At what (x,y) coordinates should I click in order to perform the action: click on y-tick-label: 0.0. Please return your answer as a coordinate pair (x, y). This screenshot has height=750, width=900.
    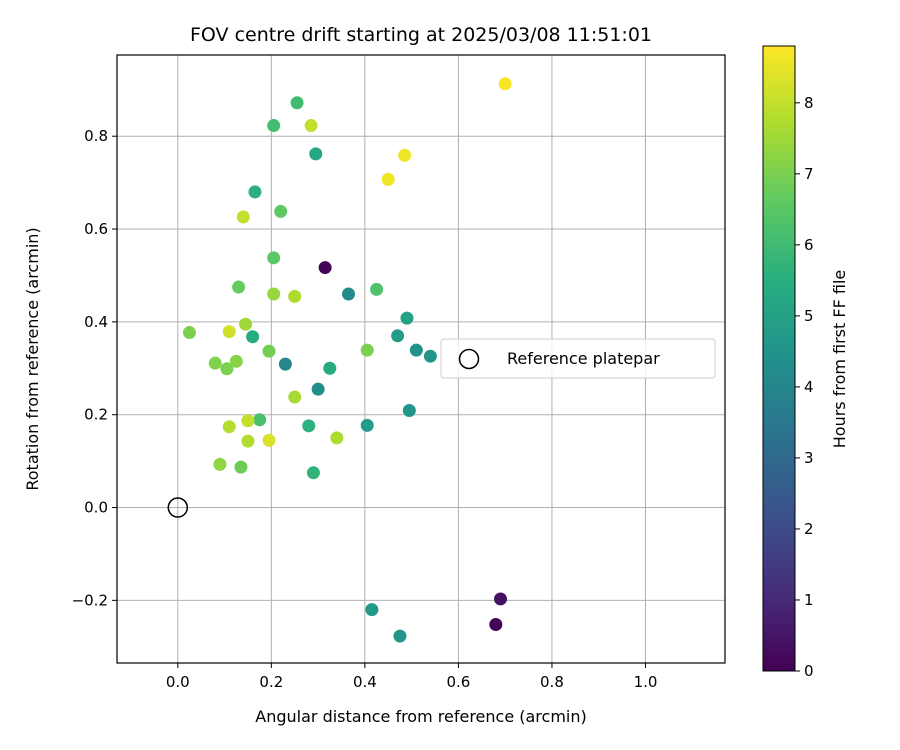
    Looking at the image, I should click on (96, 508).